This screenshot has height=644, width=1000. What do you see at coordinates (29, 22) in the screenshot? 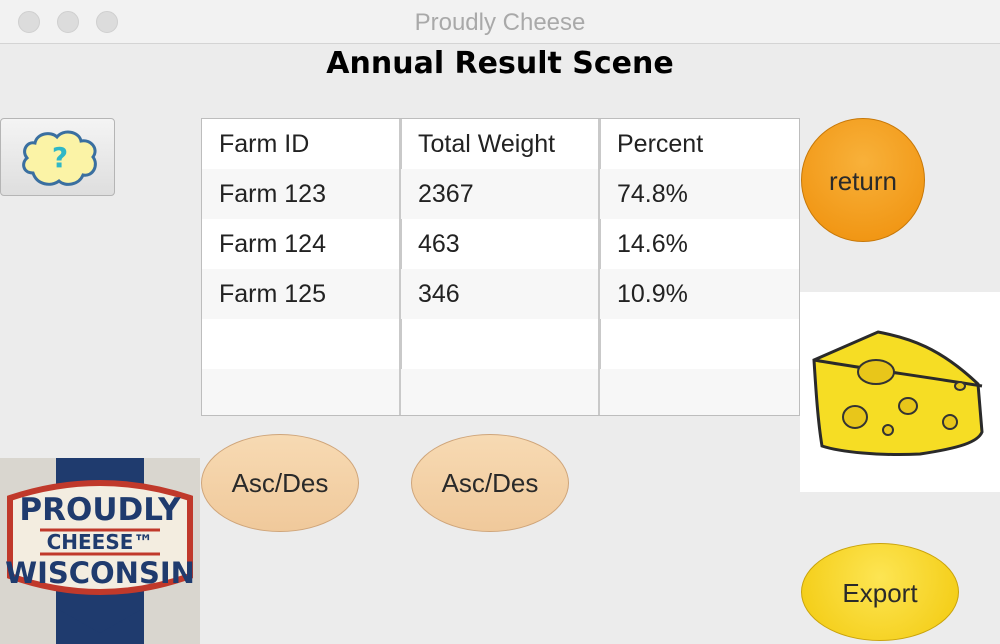
I see `close-window-button` at bounding box center [29, 22].